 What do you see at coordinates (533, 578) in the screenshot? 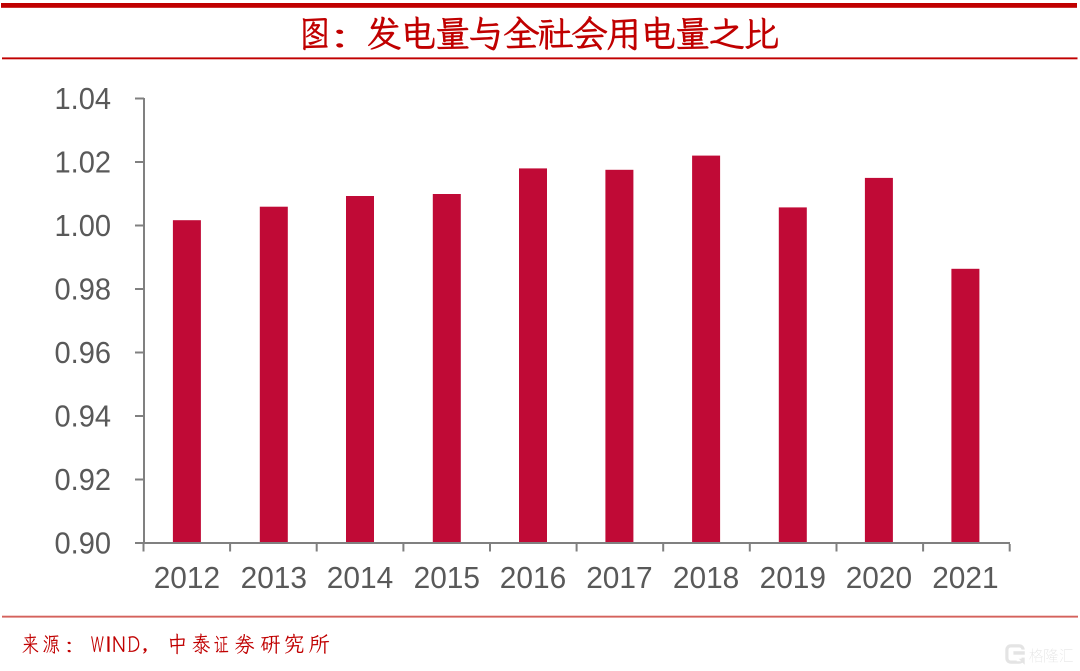
I see `svg-text: 2016` at bounding box center [533, 578].